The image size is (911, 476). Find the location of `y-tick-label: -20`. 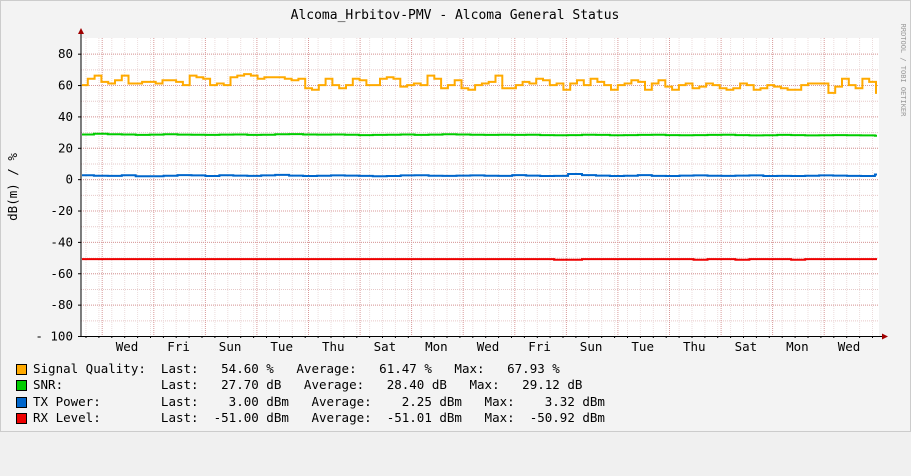

y-tick-label: -20 is located at coordinates (61, 210).